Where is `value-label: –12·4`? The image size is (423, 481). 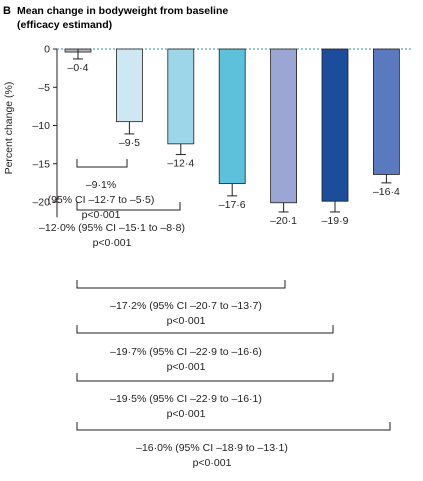
value-label: –12·4 is located at coordinates (180, 164).